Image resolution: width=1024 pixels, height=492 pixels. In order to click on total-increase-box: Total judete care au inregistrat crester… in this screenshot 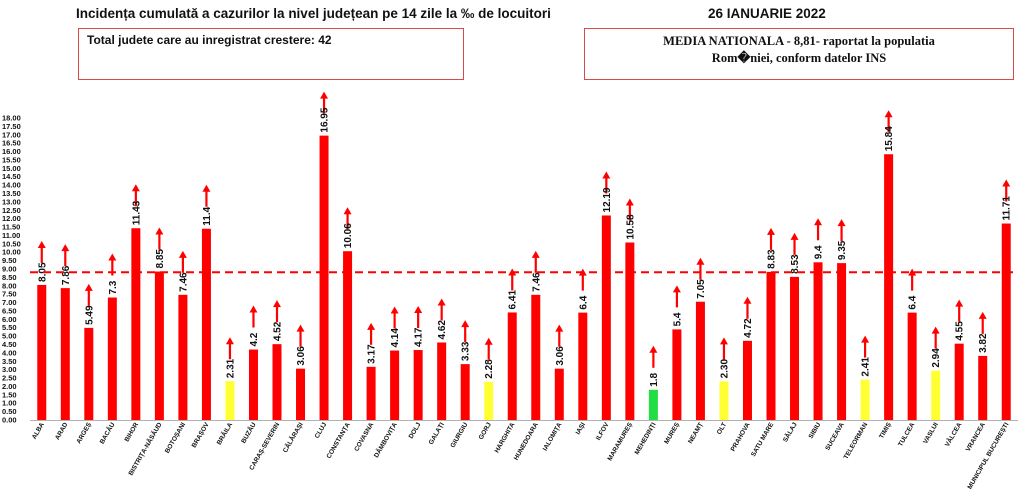, I will do `click(271, 54)`.